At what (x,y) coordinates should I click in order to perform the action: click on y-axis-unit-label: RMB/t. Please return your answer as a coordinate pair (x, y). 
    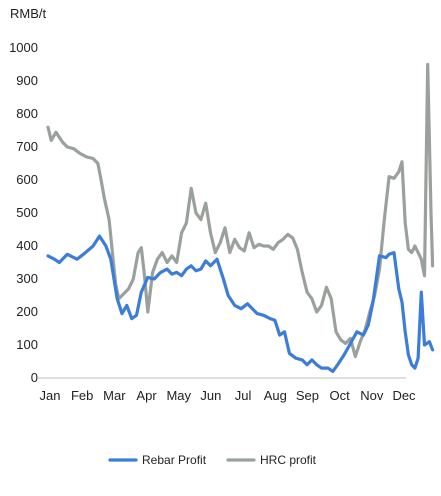
    Looking at the image, I should click on (28, 13).